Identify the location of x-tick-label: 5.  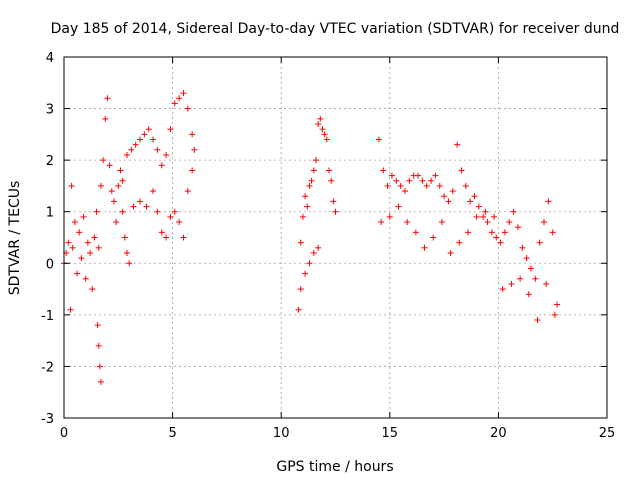
(172, 433).